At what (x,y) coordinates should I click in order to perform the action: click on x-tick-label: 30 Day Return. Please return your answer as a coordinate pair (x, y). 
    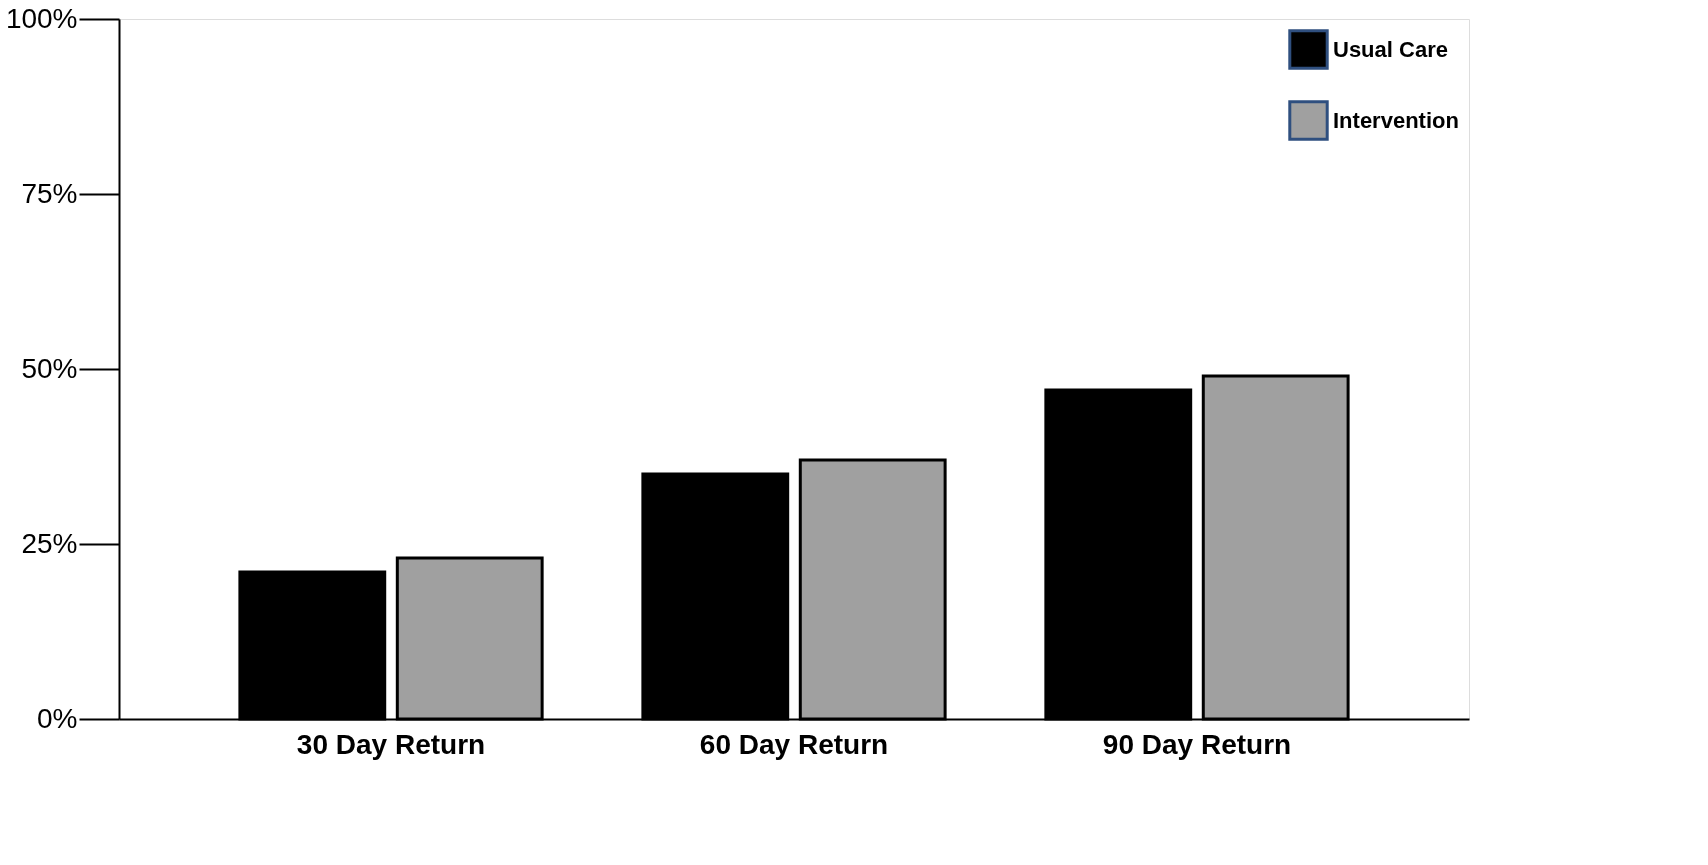
    Looking at the image, I should click on (391, 744).